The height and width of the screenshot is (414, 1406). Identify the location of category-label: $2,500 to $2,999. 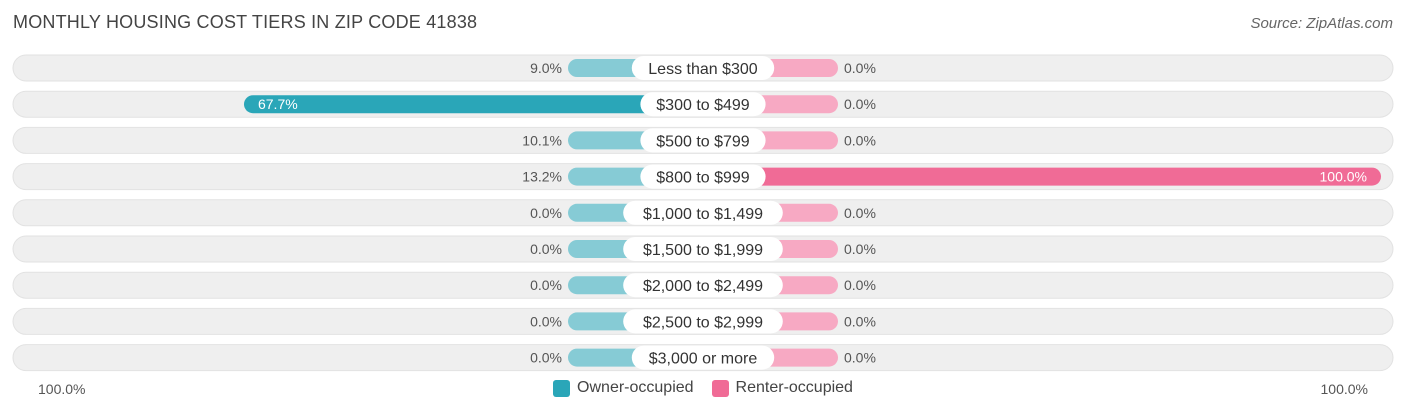
(703, 322).